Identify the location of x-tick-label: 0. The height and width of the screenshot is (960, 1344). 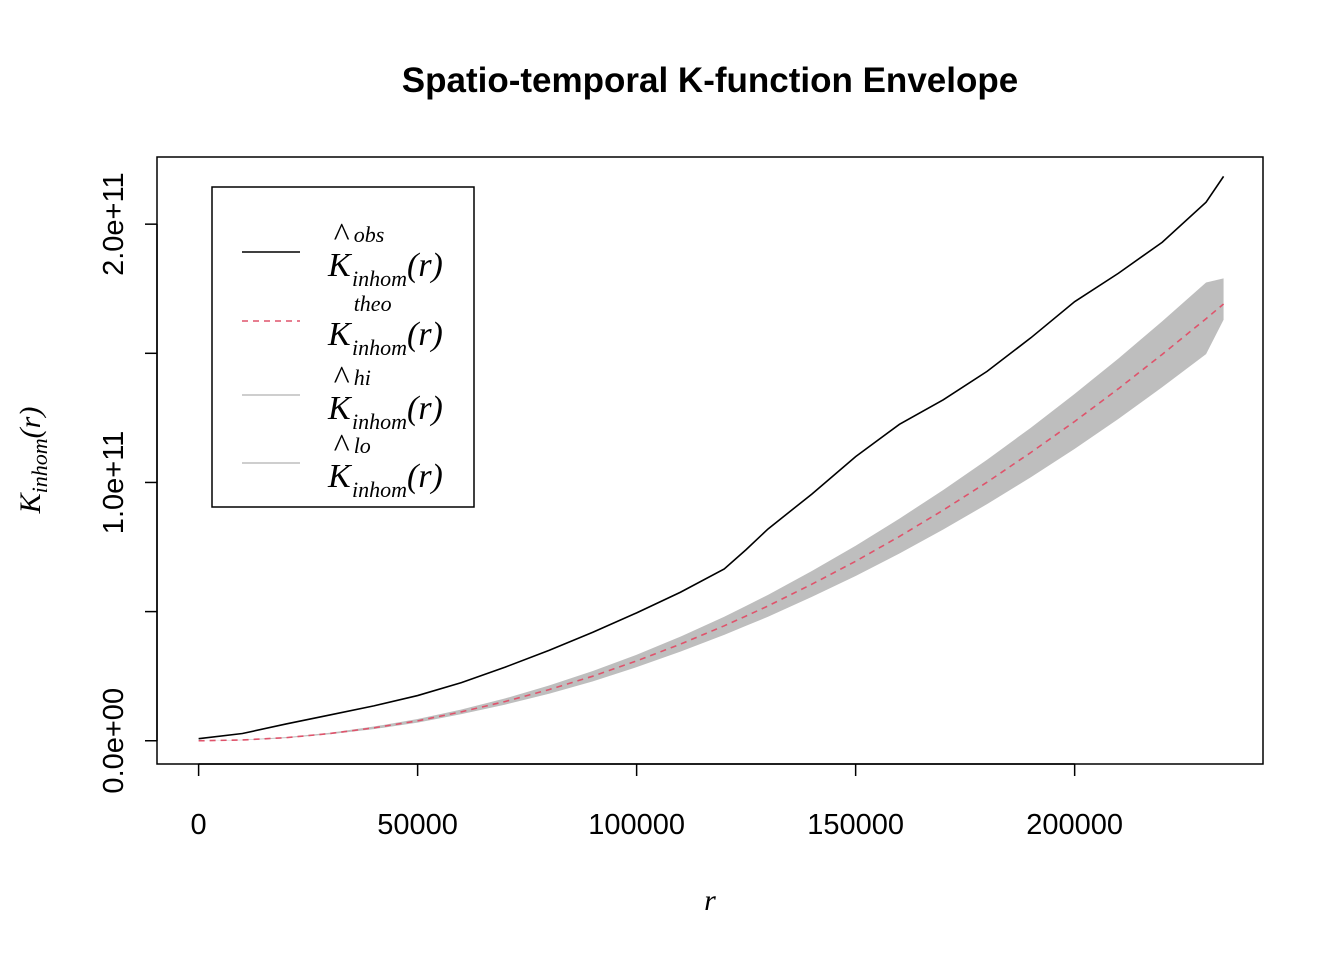
(199, 825).